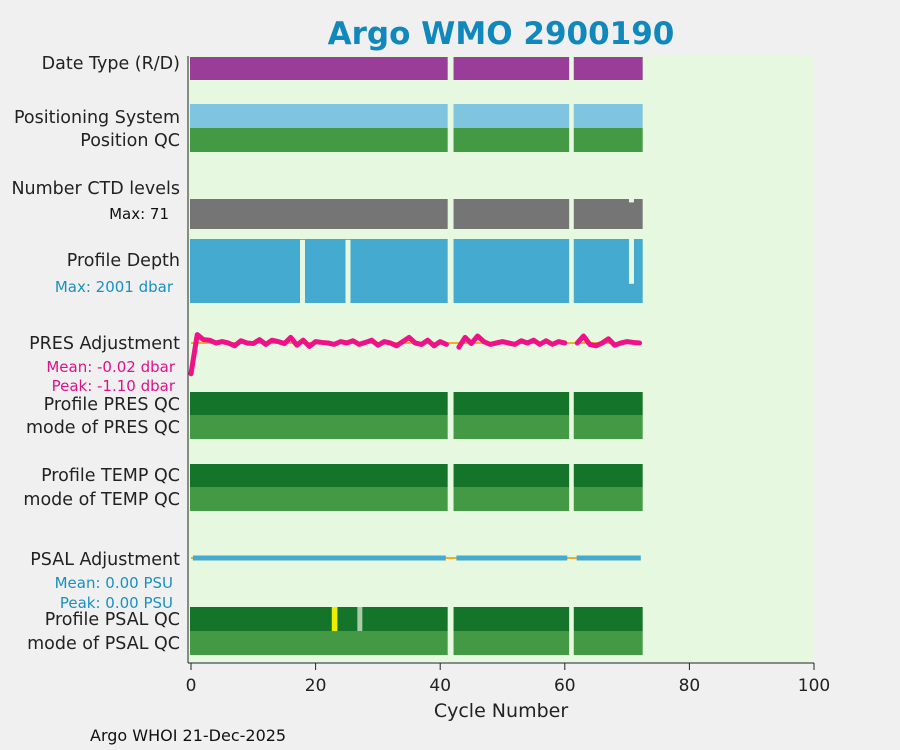 The width and height of the screenshot is (900, 750). Describe the element at coordinates (814, 686) in the screenshot. I see `x-tick-label-100: 100` at that location.